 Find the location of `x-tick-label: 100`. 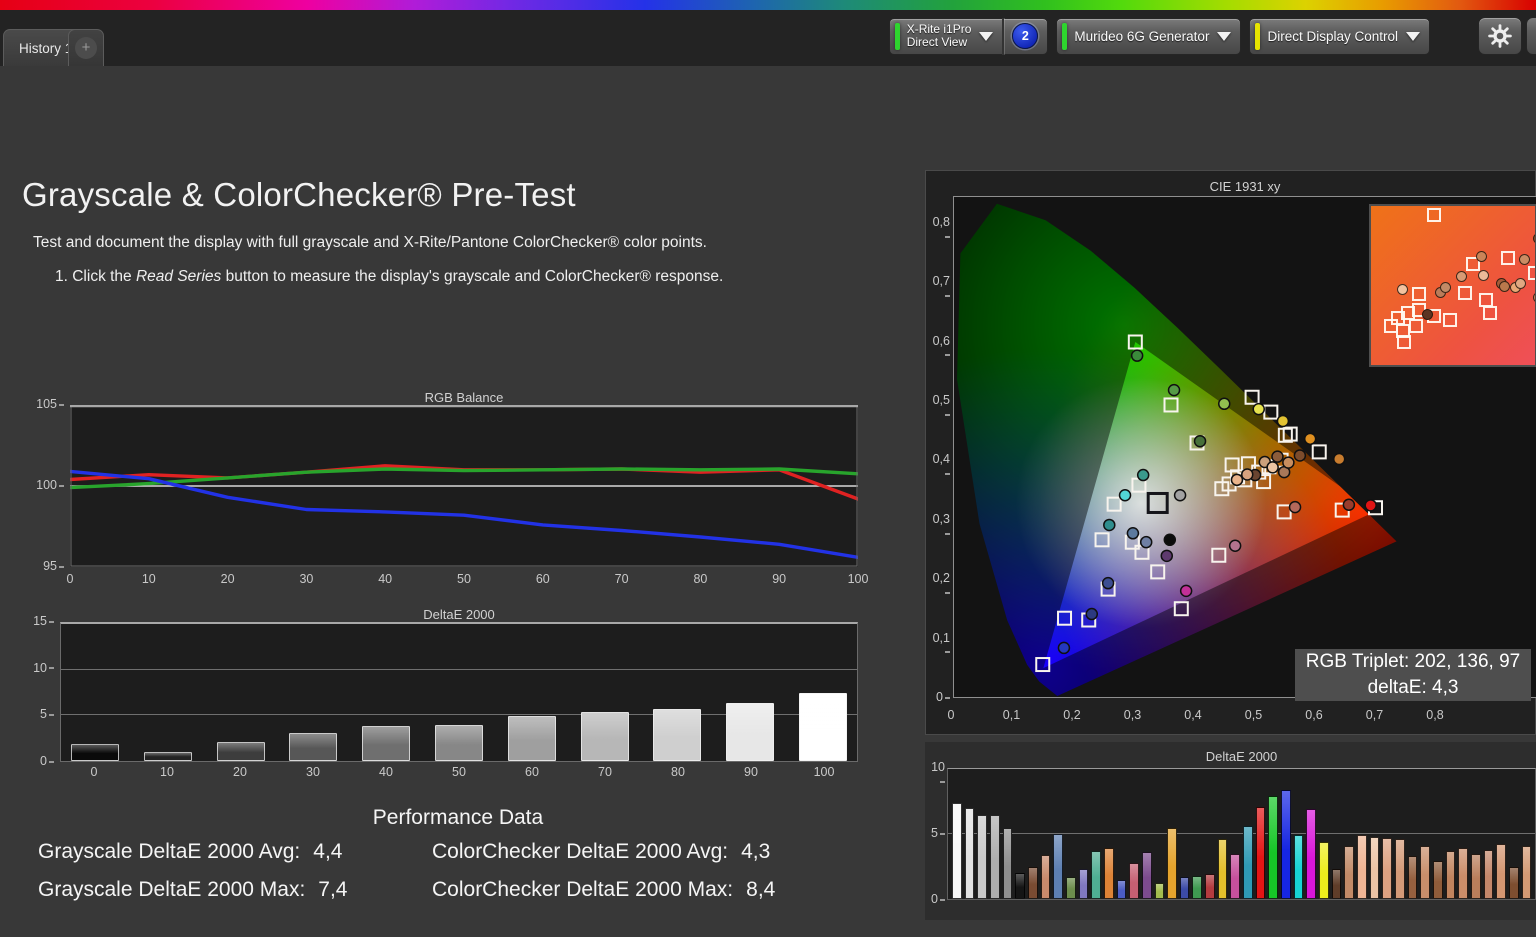

x-tick-label: 100 is located at coordinates (824, 772).